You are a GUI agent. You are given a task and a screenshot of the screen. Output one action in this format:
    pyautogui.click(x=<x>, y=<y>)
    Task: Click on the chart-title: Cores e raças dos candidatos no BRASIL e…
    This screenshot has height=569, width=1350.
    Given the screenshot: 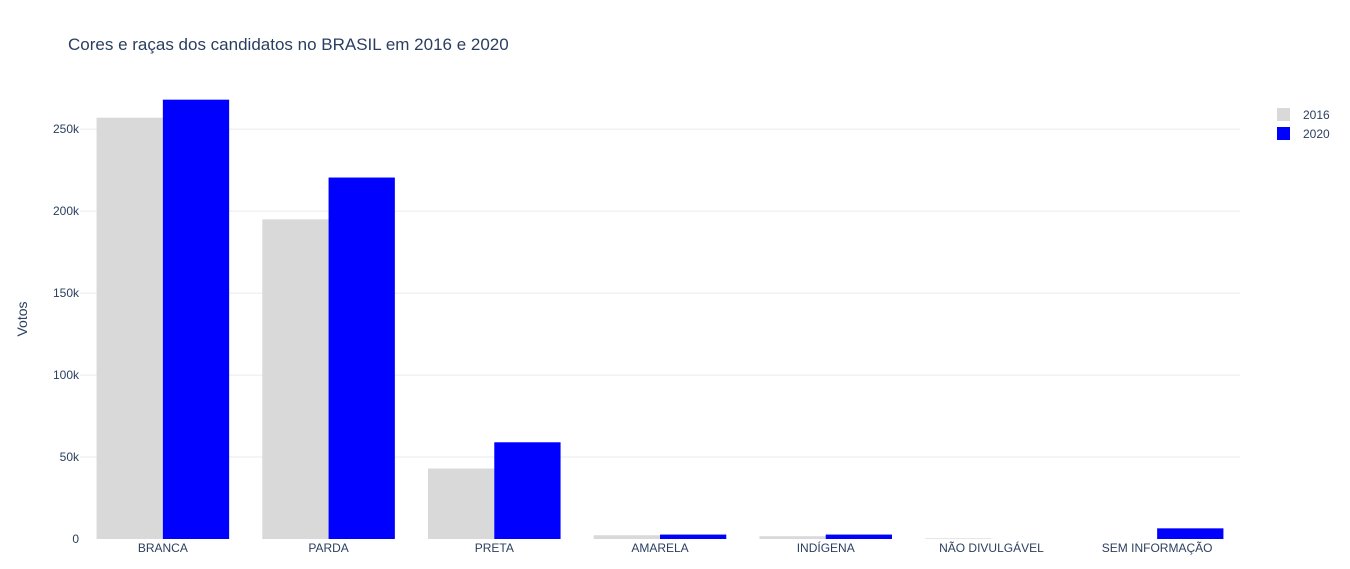 What is the action you would take?
    pyautogui.click(x=288, y=44)
    